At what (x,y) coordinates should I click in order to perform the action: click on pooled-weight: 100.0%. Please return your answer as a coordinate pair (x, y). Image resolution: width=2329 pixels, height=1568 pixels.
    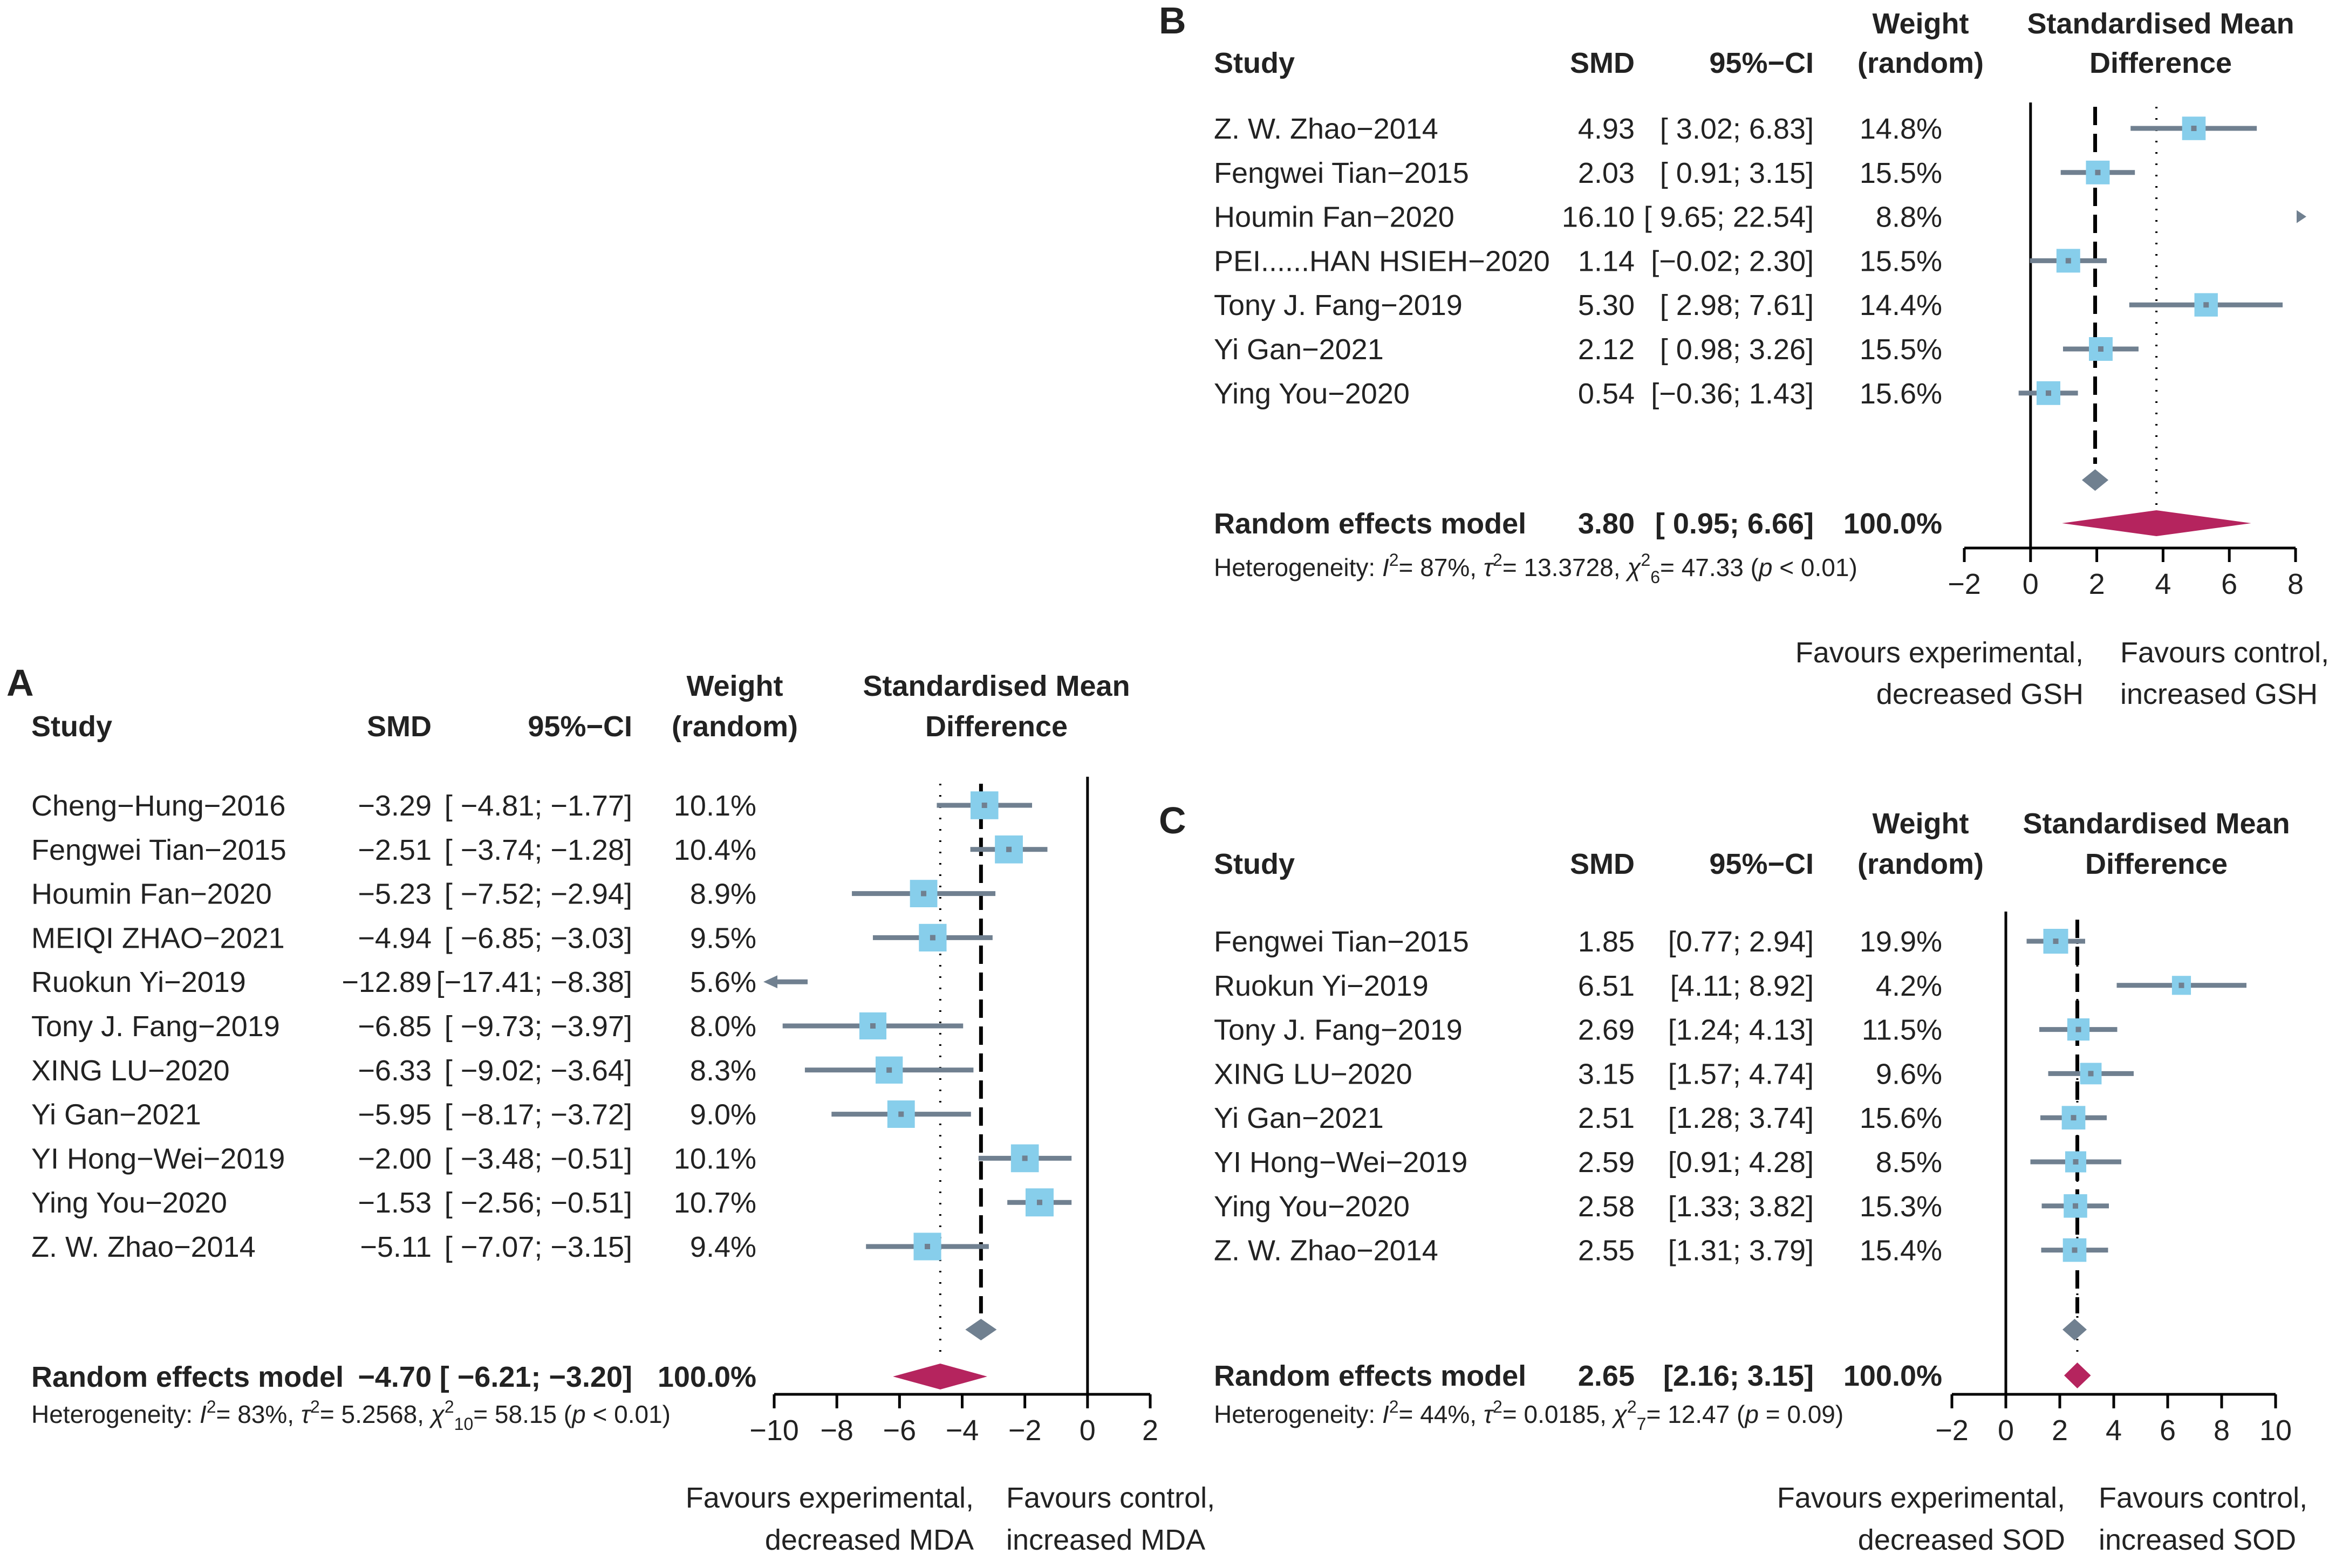
    Looking at the image, I should click on (1892, 524).